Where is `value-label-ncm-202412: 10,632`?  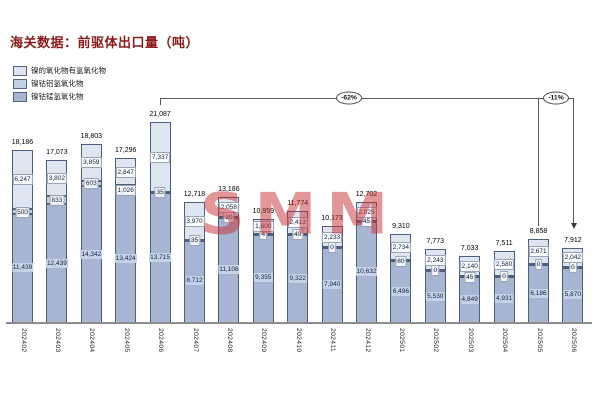
value-label-ncm-202412: 10,632 is located at coordinates (366, 272).